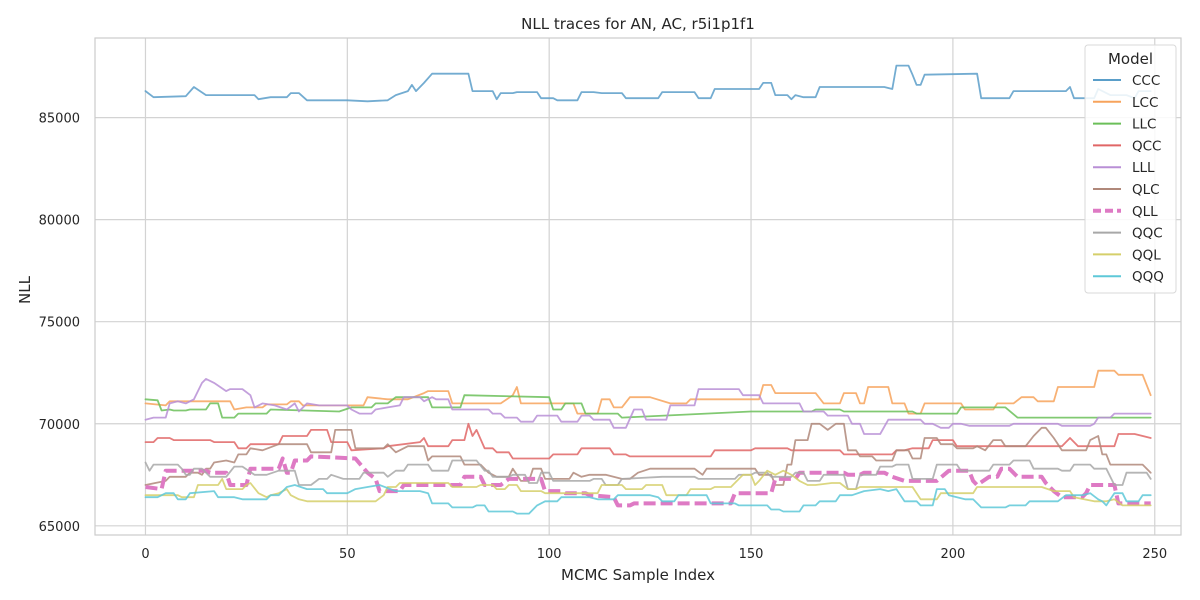 The height and width of the screenshot is (600, 1200). I want to click on legend-label-qqq: QQQ, so click(1148, 277).